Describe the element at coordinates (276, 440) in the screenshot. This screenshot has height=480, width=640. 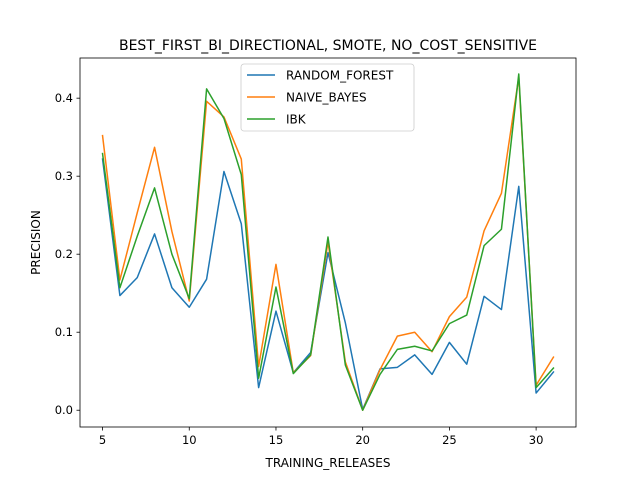
I see `x-tick-label: 15` at that location.